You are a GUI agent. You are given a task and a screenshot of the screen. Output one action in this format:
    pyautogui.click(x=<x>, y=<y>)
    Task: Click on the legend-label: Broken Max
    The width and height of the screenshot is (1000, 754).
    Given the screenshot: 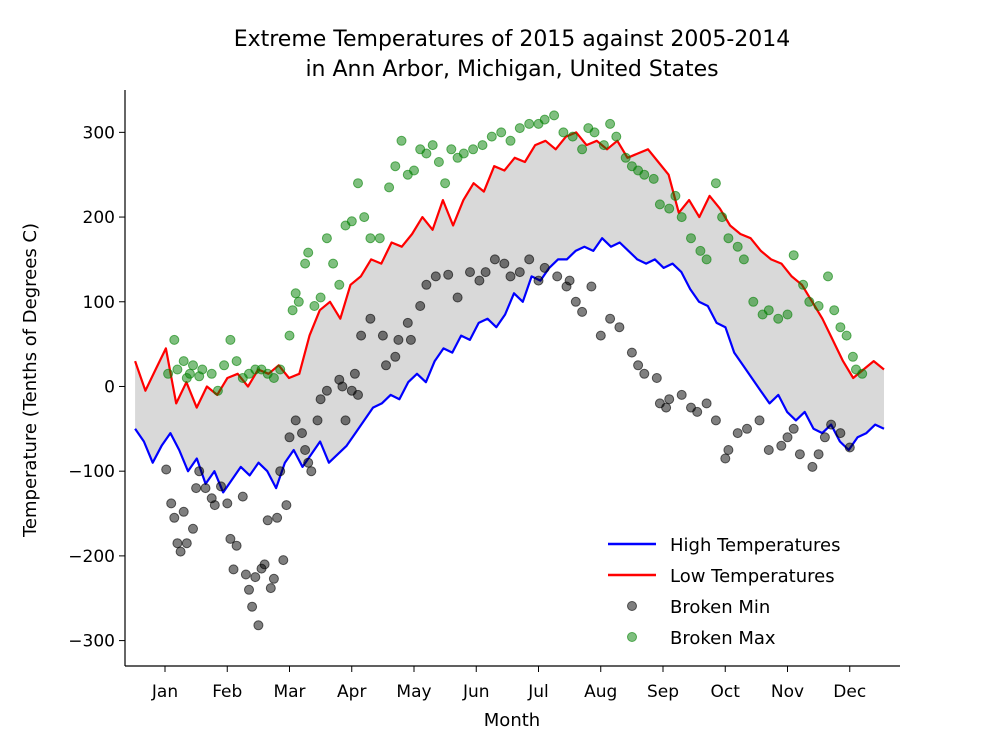 What is the action you would take?
    pyautogui.click(x=723, y=638)
    